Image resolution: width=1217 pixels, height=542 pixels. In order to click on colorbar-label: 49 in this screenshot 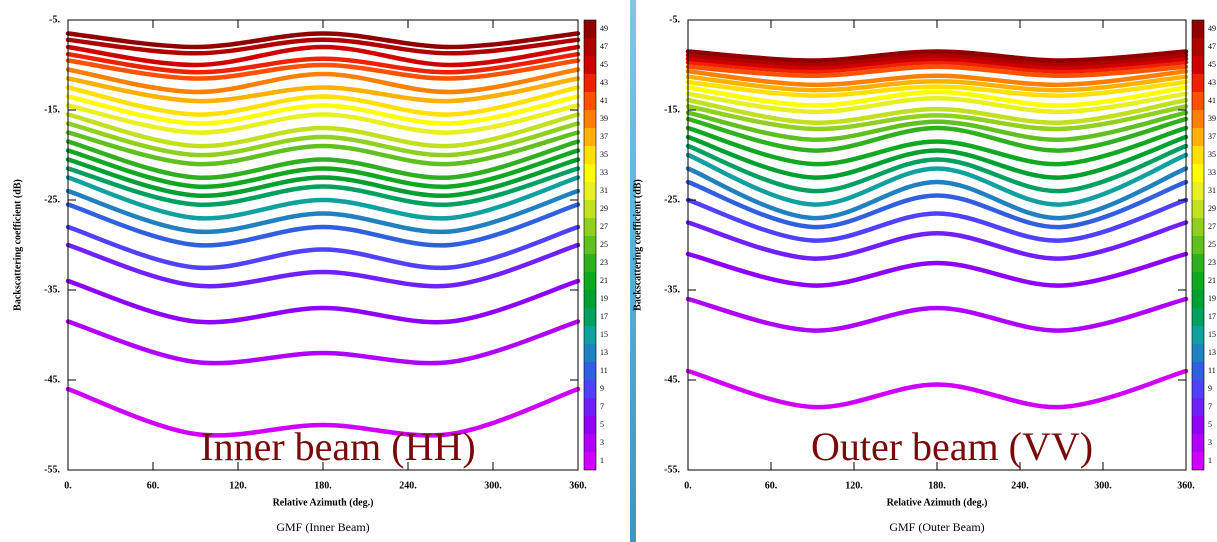, I will do `click(604, 28)`.